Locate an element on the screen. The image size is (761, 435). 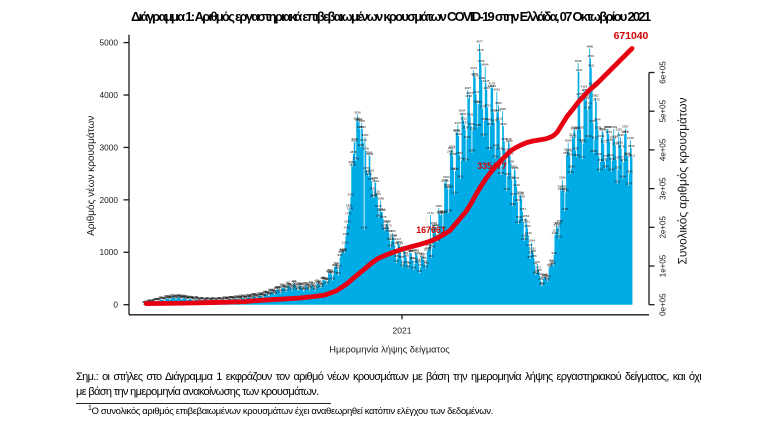
svg-text: 257 is located at coordinates (315, 289).